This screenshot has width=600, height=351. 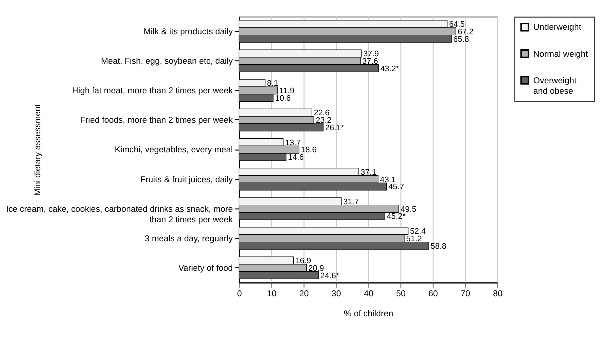 What do you see at coordinates (37, 150) in the screenshot?
I see `y-axis-title: Mini dietary assessment` at bounding box center [37, 150].